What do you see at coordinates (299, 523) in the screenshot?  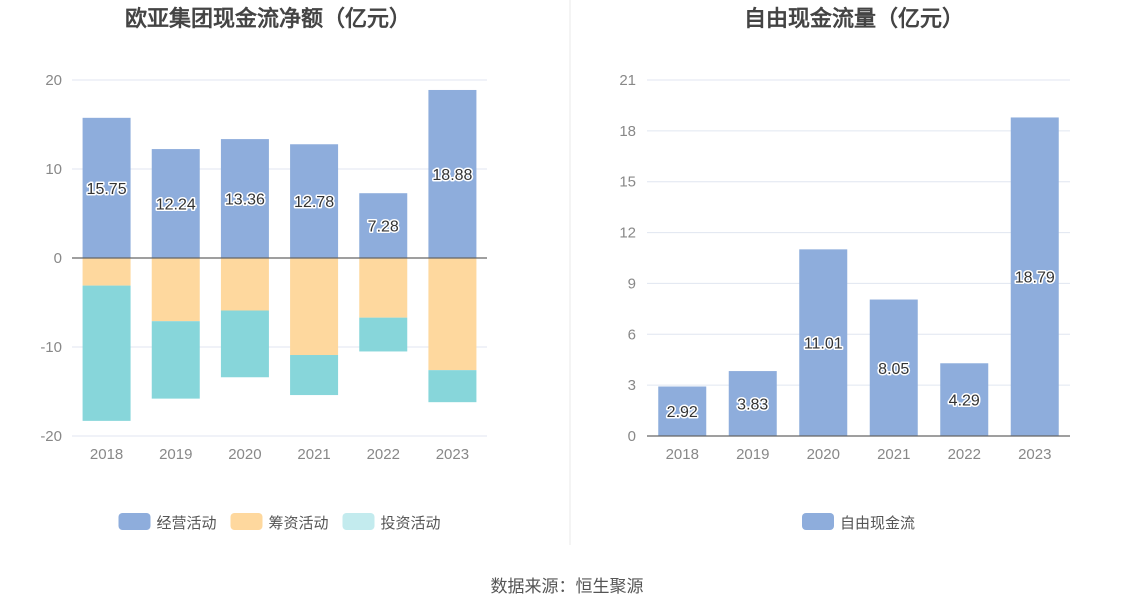 I see `legend-label: 筹资活动` at bounding box center [299, 523].